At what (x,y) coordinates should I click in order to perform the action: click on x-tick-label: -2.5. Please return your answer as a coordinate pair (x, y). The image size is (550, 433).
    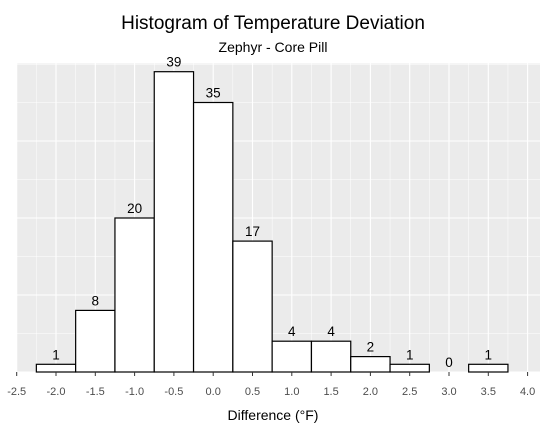
    Looking at the image, I should click on (16, 392).